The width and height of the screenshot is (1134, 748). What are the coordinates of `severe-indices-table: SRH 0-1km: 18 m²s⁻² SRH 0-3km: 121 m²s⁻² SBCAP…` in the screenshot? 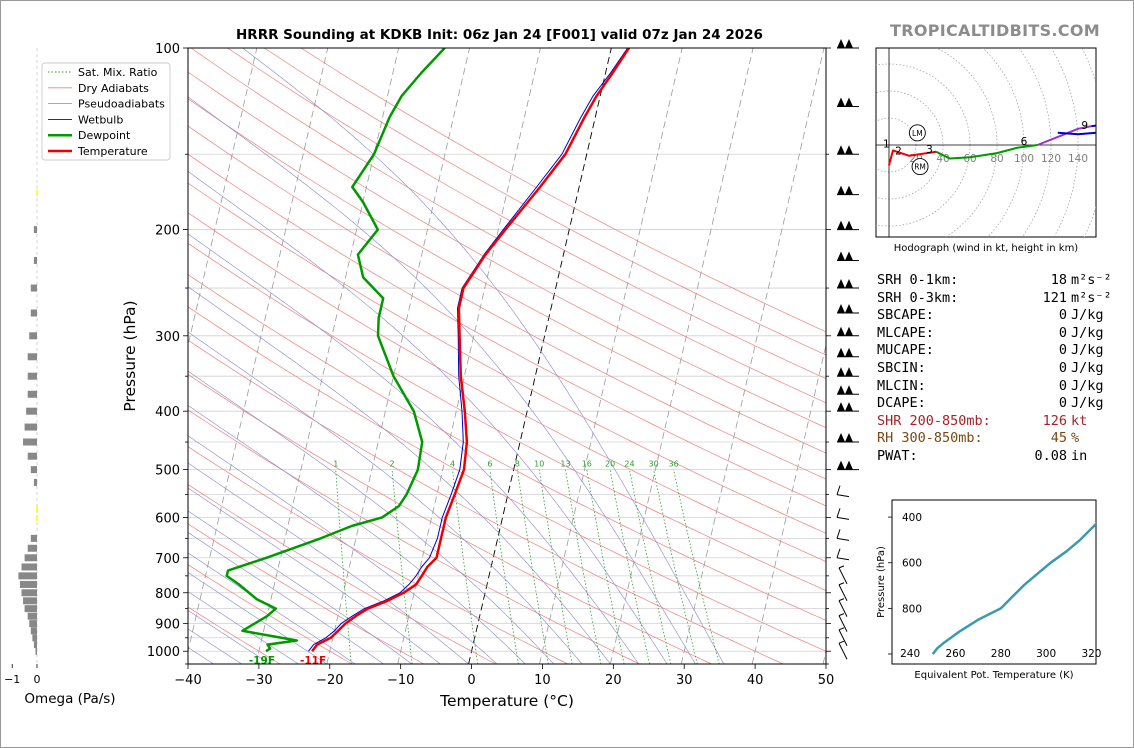 It's located at (994, 369).